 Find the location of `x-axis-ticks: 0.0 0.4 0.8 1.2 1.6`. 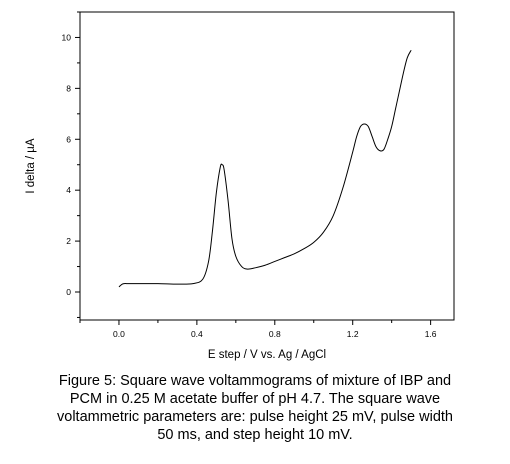

x-axis-ticks: 0.0 0.4 0.8 1.2 1.6 is located at coordinates (258, 329).